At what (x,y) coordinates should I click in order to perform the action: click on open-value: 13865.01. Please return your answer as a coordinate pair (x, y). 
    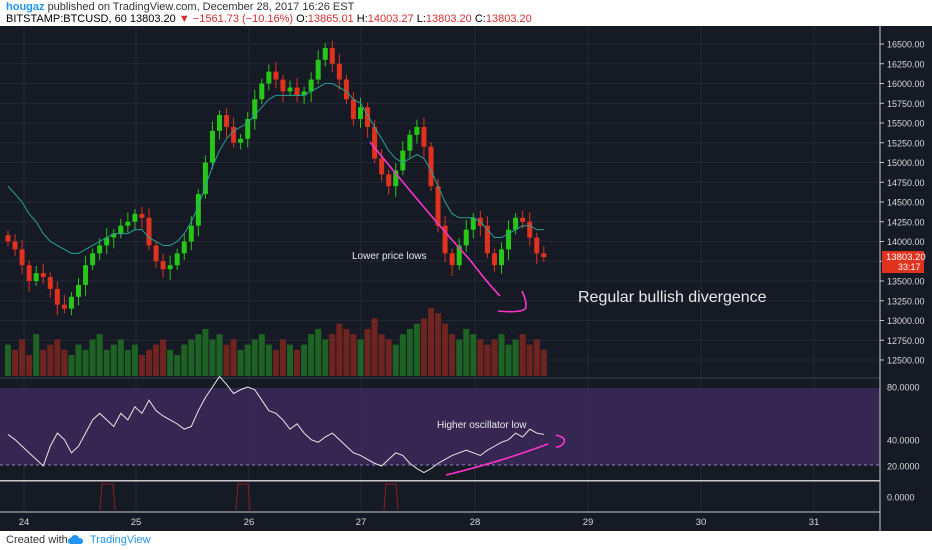
    Looking at the image, I should click on (330, 19).